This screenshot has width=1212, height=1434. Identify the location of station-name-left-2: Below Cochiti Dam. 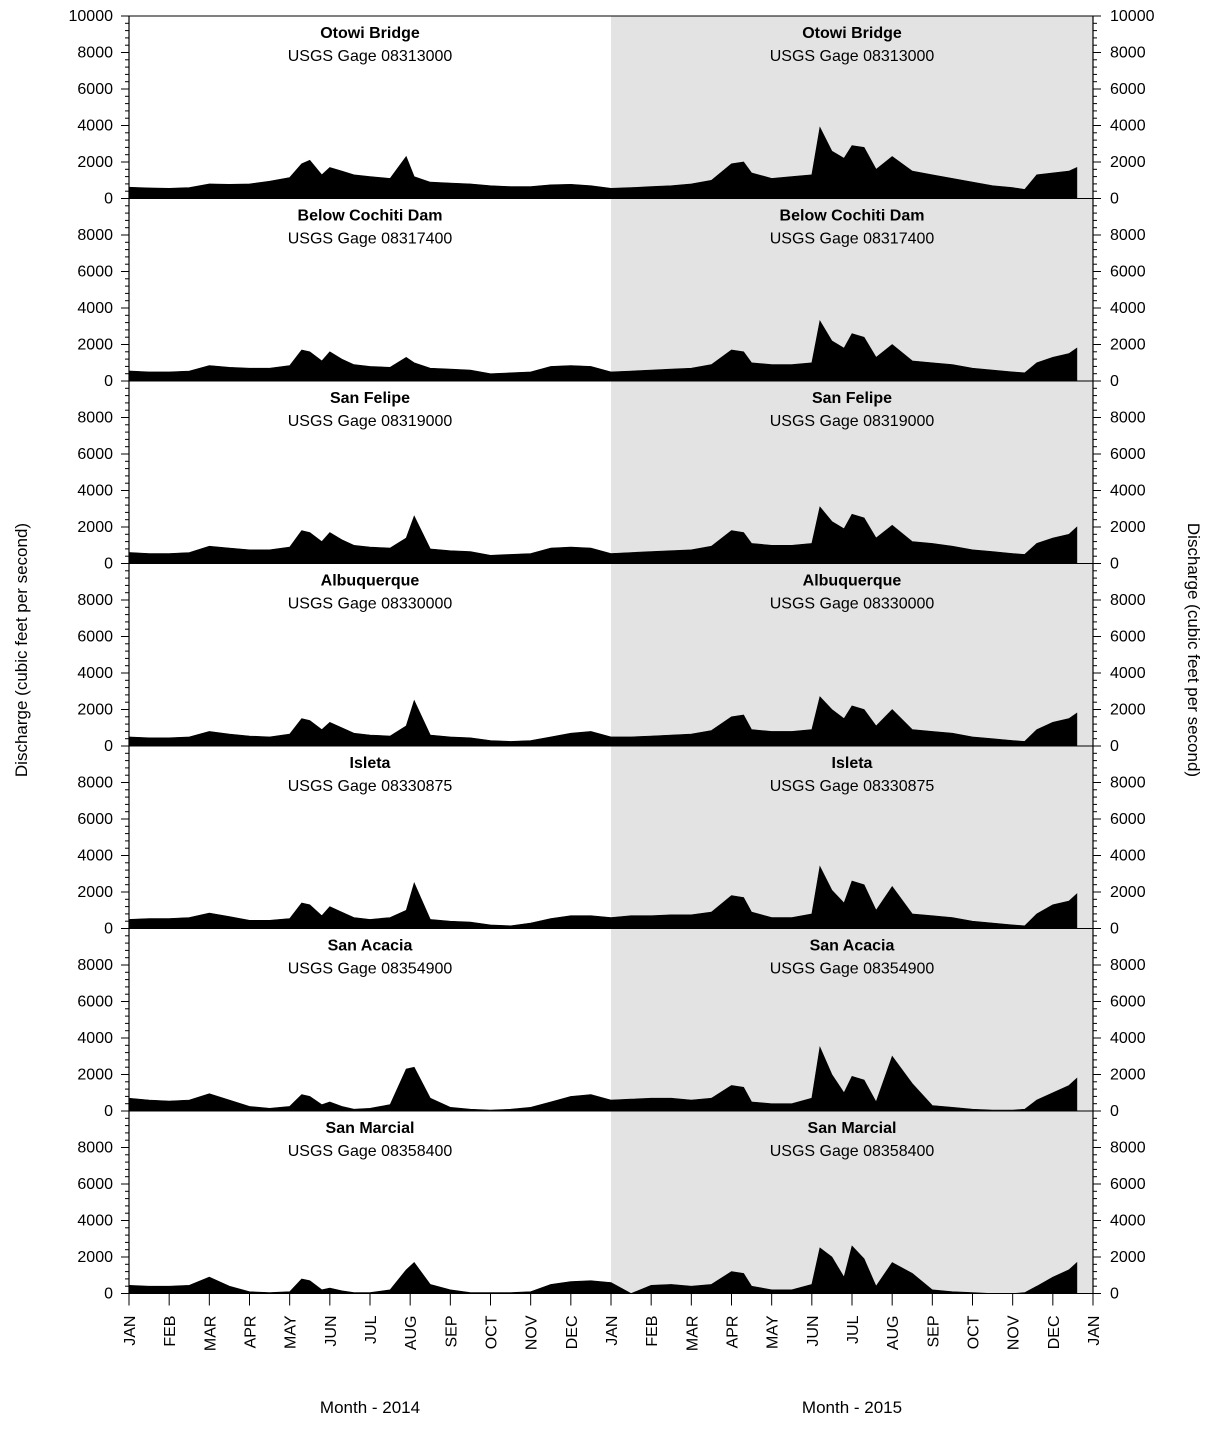
(370, 216).